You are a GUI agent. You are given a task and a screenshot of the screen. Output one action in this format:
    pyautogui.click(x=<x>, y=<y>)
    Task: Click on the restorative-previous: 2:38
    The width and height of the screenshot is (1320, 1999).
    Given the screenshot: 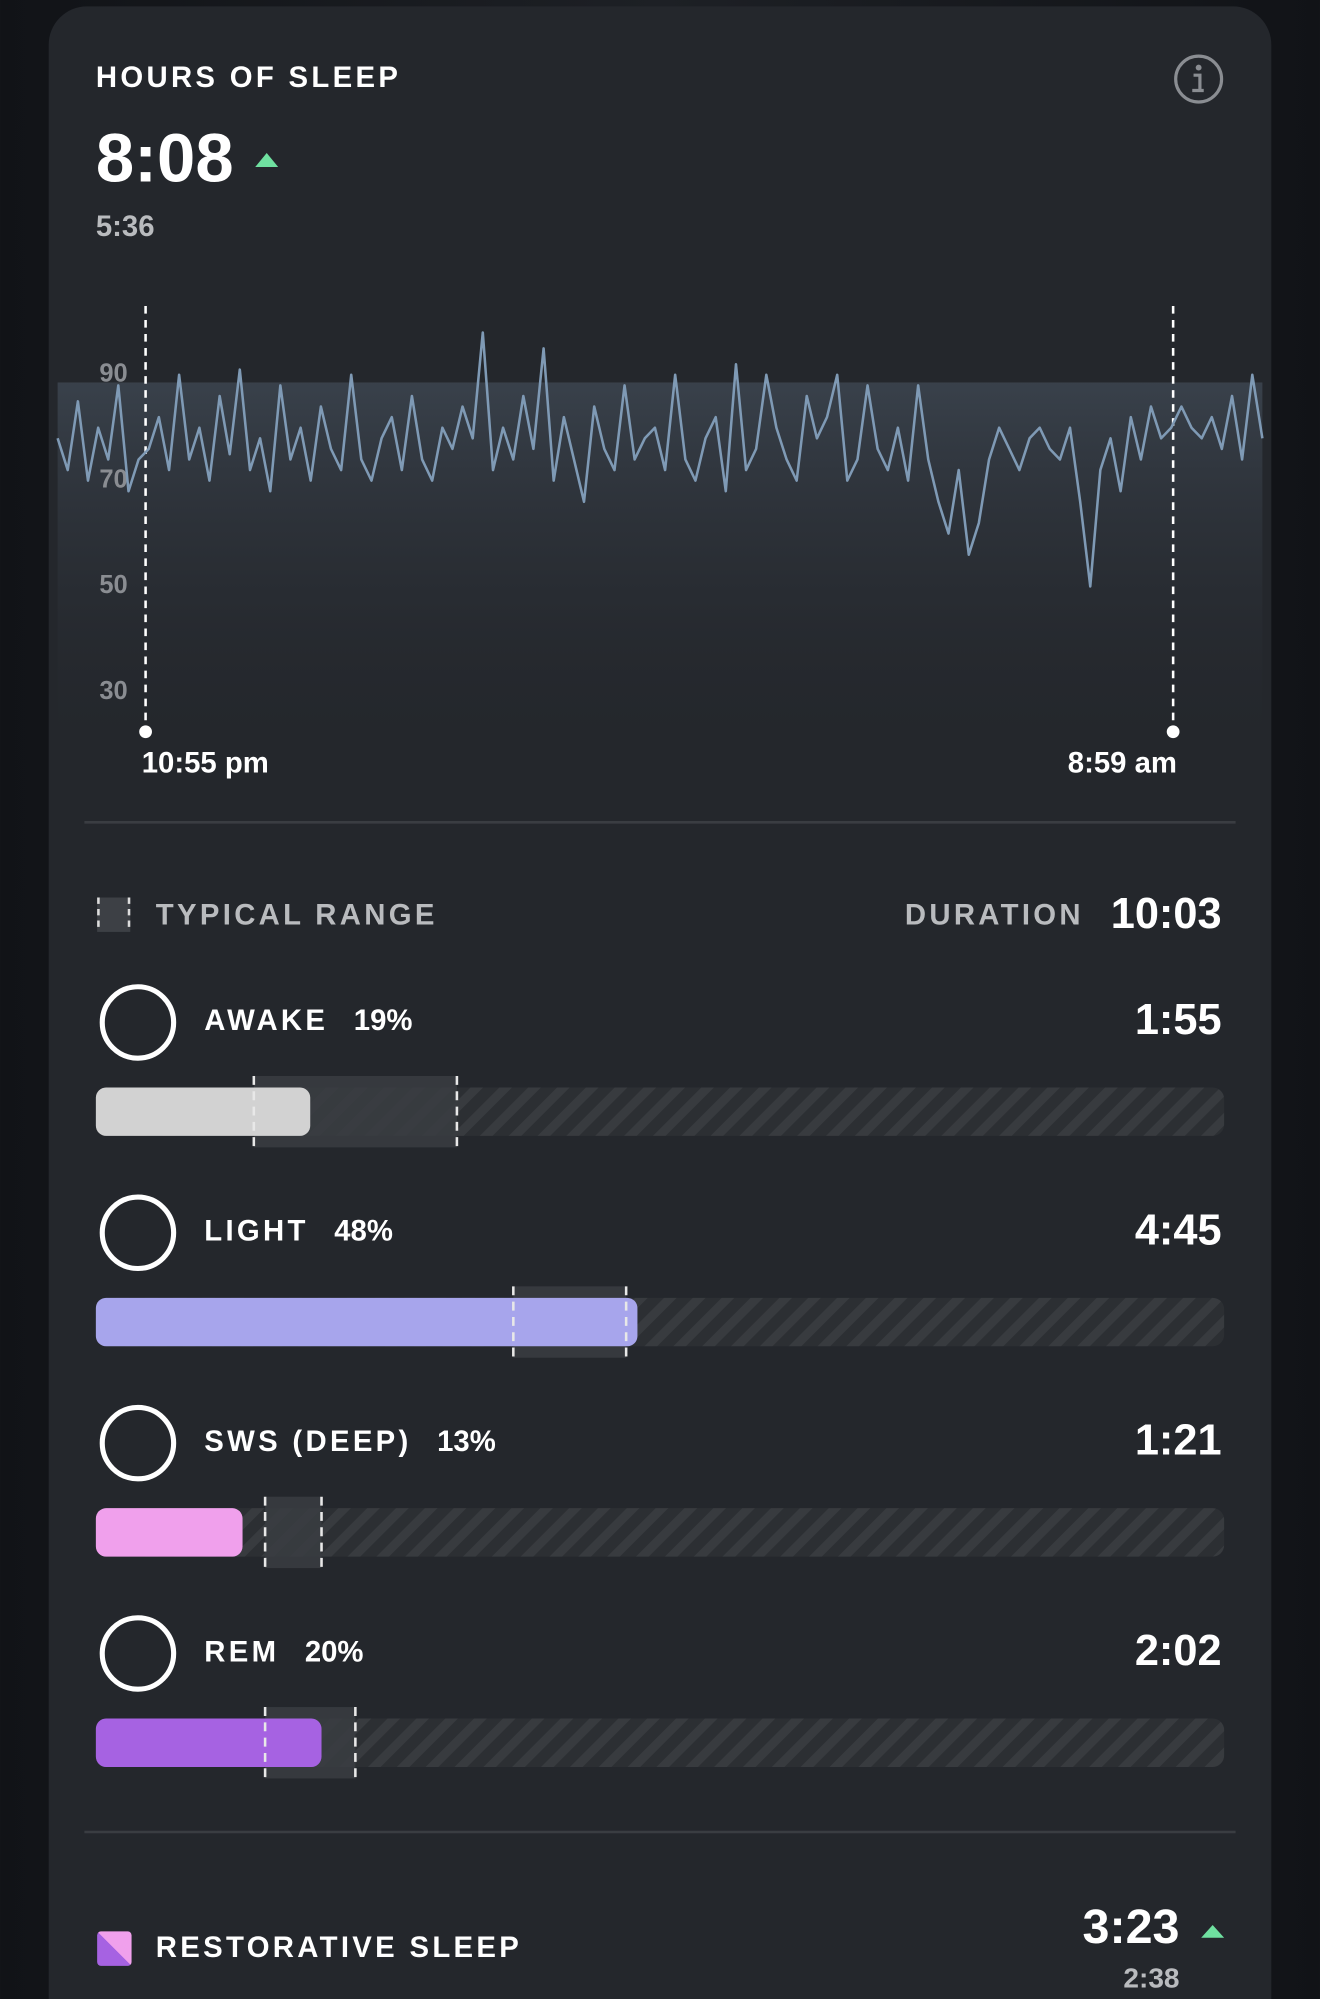 What is the action you would take?
    pyautogui.click(x=1151, y=1977)
    